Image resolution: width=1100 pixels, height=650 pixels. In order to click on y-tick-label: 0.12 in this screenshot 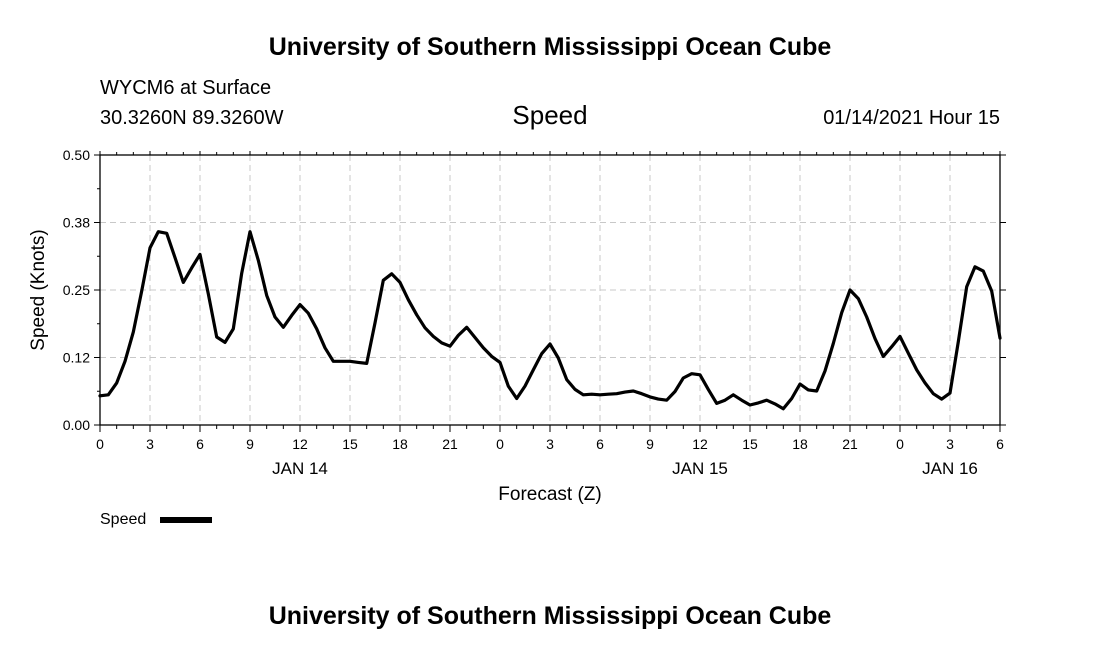, I will do `click(76, 358)`.